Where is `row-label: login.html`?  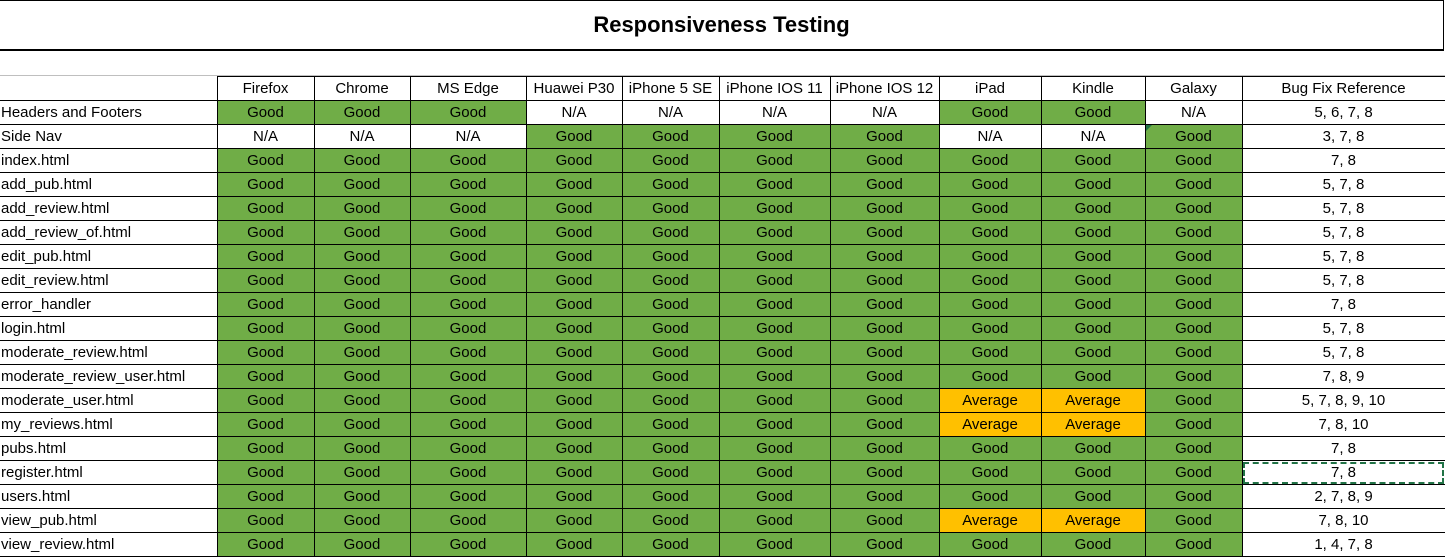 row-label: login.html is located at coordinates (109, 328).